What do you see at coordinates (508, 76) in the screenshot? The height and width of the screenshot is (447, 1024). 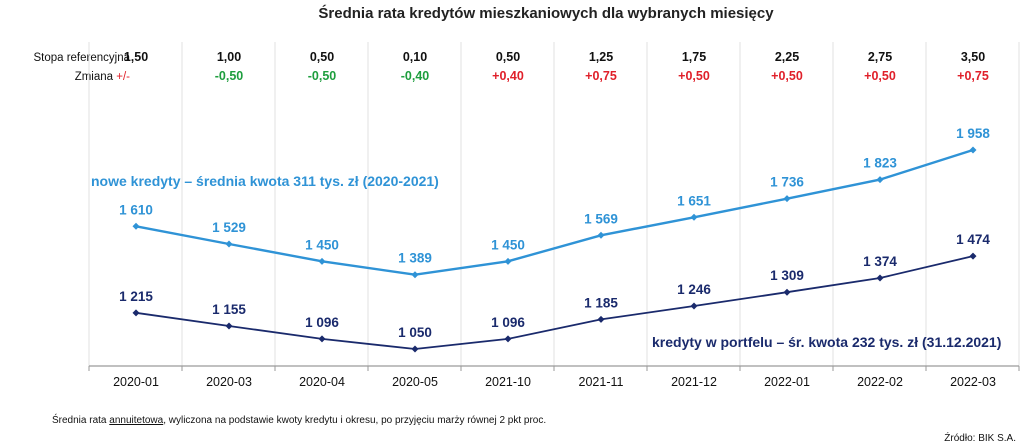 I see `change-value: +0,40` at bounding box center [508, 76].